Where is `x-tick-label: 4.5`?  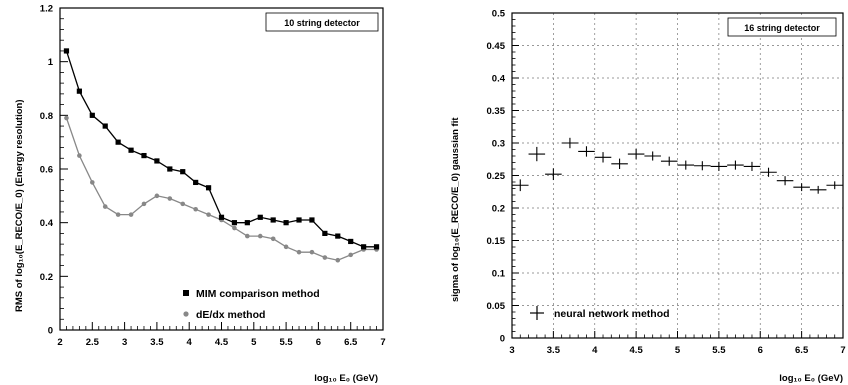
x-tick-label: 4.5 is located at coordinates (637, 350).